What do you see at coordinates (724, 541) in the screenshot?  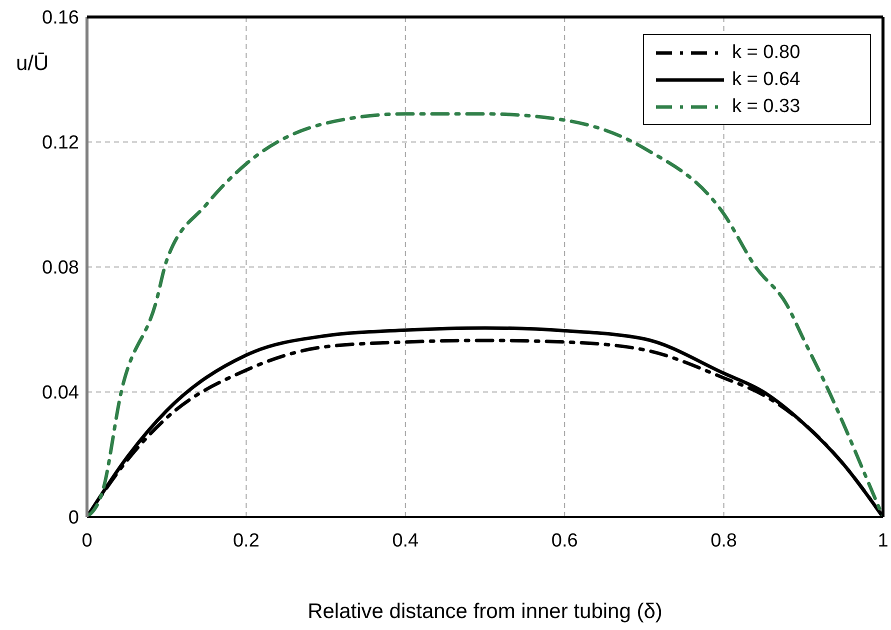 I see `x-tick-label: 0.8` at bounding box center [724, 541].